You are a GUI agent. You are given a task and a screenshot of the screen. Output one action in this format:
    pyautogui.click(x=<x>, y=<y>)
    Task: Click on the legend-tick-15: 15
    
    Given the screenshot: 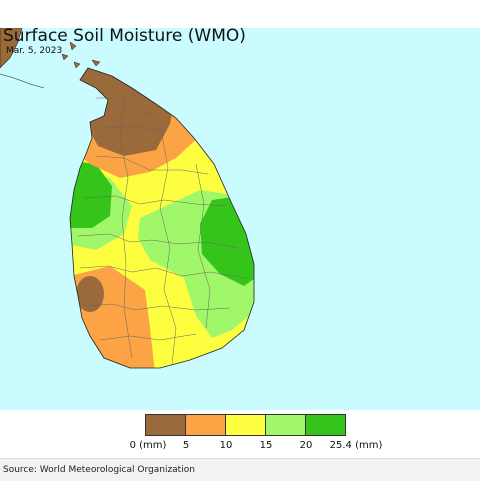 What is the action you would take?
    pyautogui.click(x=266, y=445)
    